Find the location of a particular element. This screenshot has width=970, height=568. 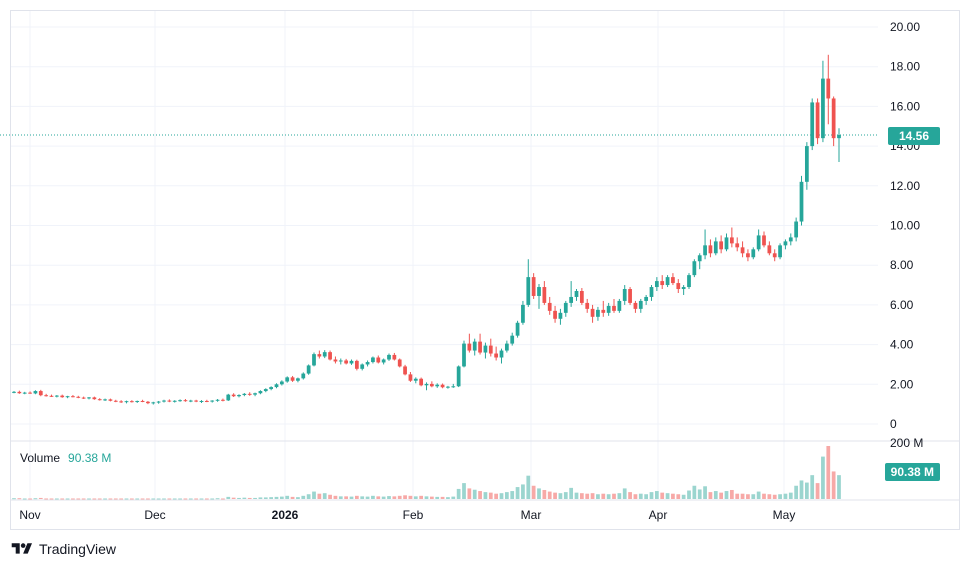

price-tick-label: 4.00 is located at coordinates (902, 345).